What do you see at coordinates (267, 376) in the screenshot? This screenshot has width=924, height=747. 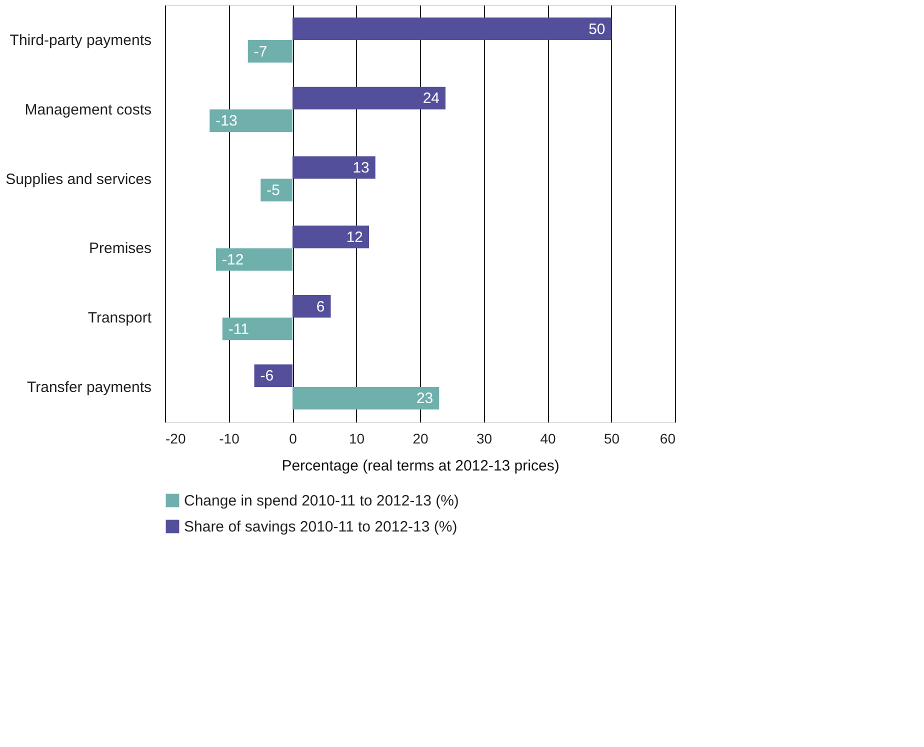 I see `data-label: -6` at bounding box center [267, 376].